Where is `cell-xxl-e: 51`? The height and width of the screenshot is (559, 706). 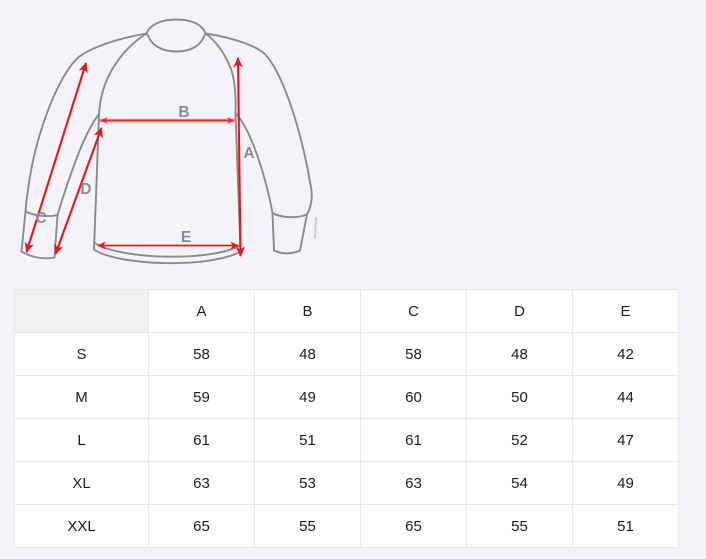
cell-xxl-e: 51 is located at coordinates (625, 526).